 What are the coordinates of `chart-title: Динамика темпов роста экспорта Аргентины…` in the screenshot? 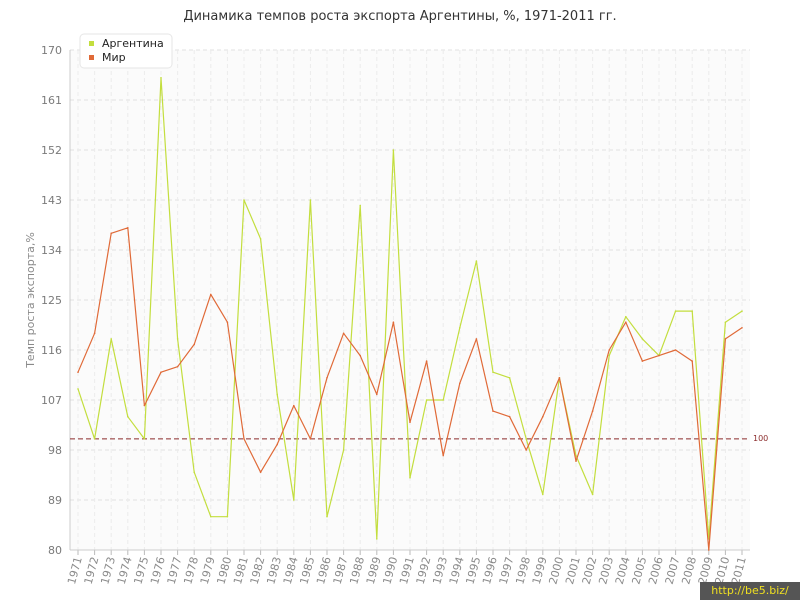 It's located at (400, 16).